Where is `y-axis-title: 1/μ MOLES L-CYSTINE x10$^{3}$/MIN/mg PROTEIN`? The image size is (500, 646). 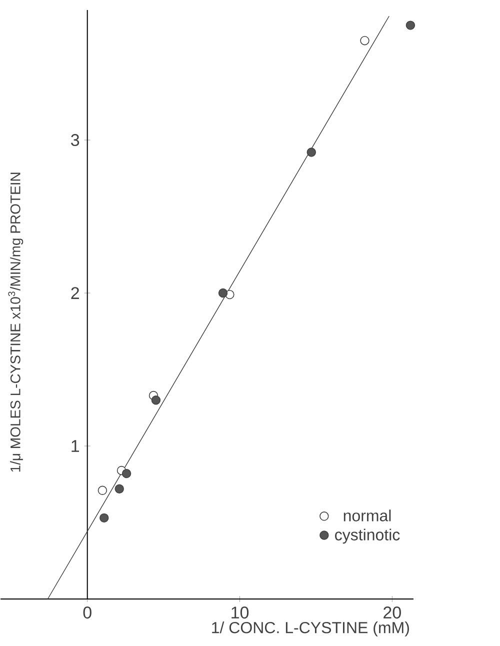 y-axis-title: 1/μ MOLES L-CYSTINE x10$^{3}$/MIN/mg PROTEIN is located at coordinates (15, 322).